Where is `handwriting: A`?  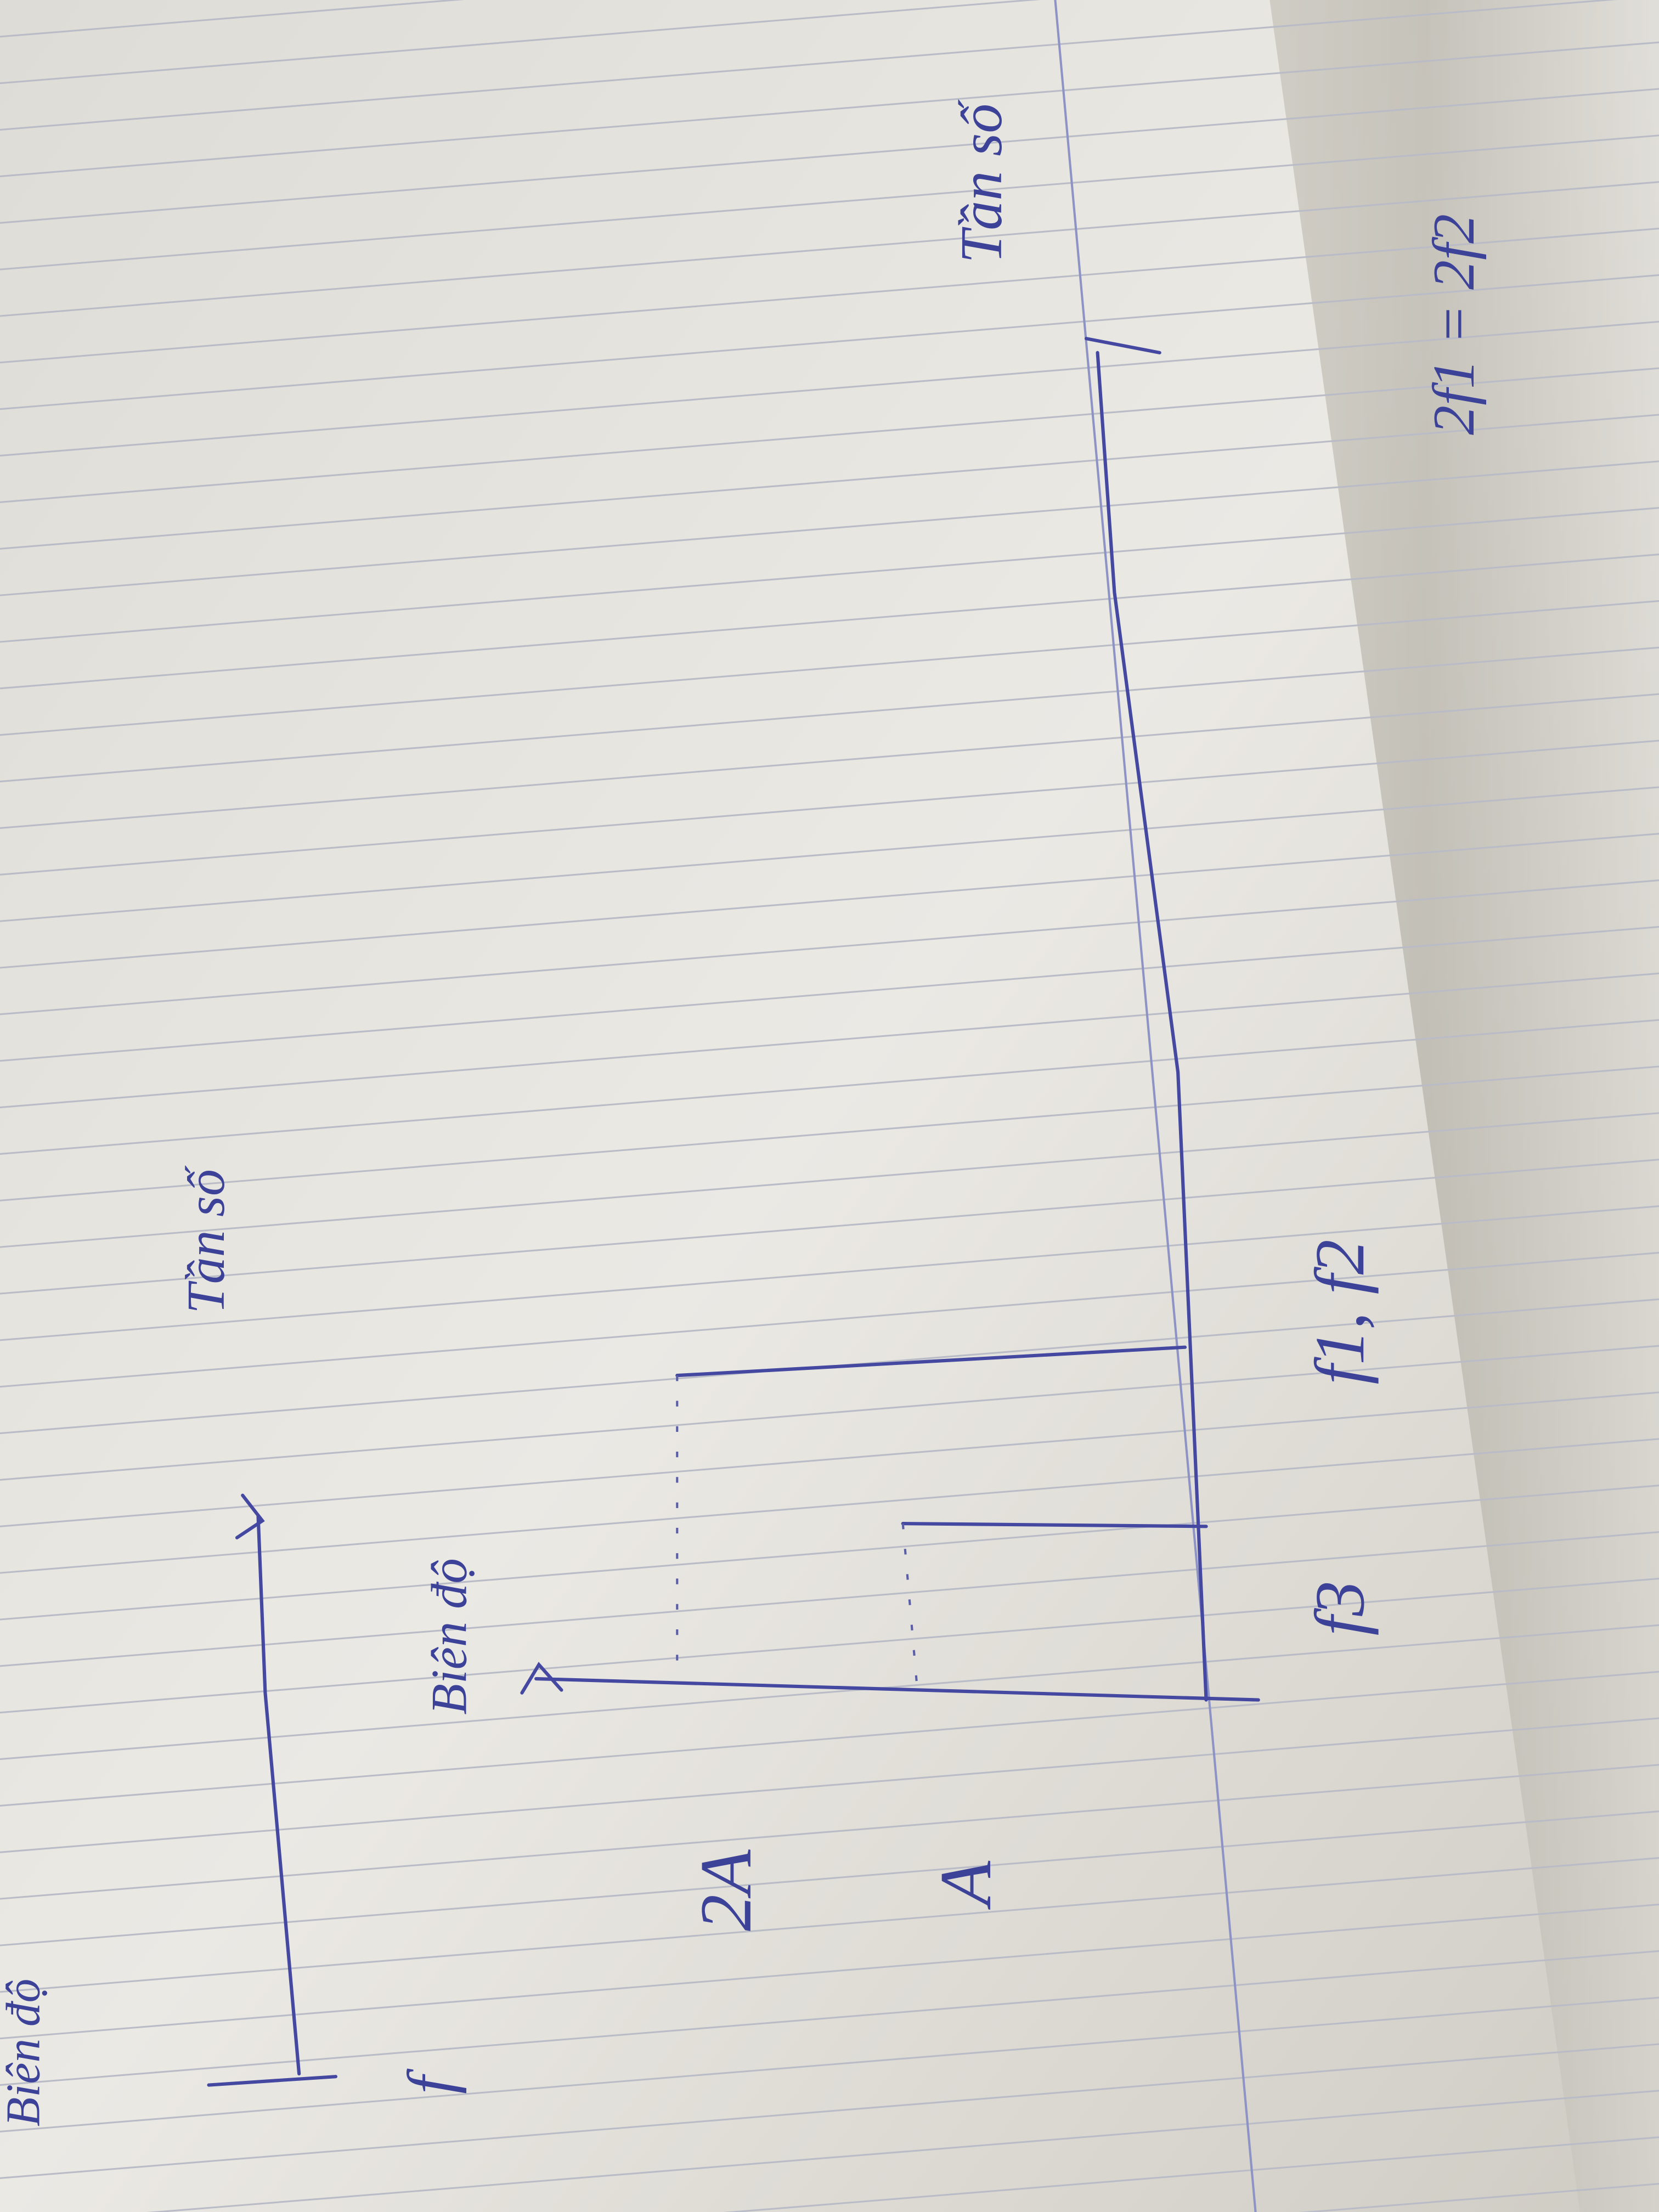
handwriting: A is located at coordinates (966, 1885).